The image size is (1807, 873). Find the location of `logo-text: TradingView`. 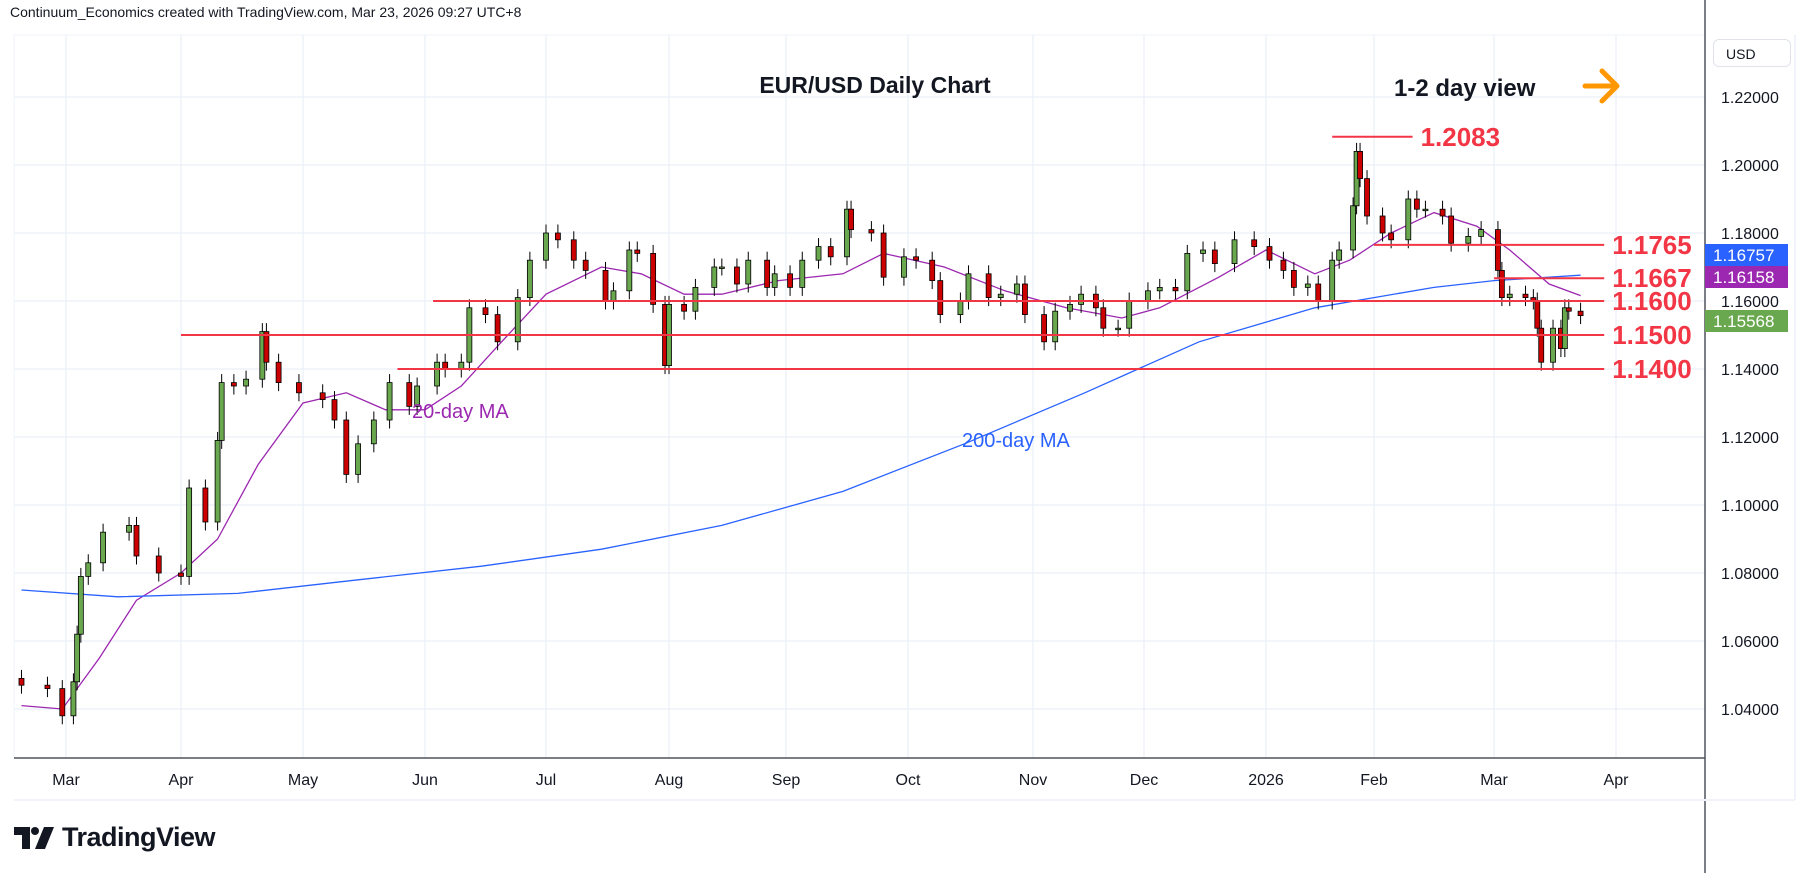

logo-text: TradingView is located at coordinates (139, 837).